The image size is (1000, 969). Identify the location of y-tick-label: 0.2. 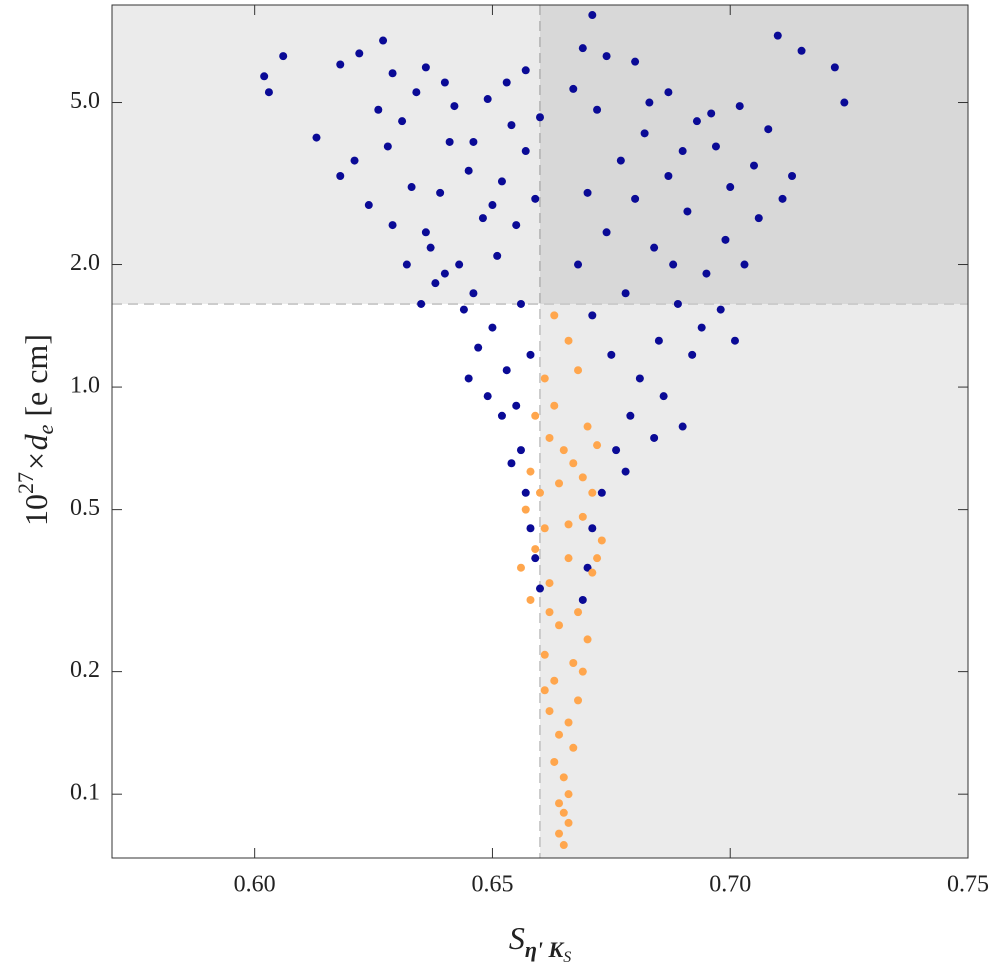
(85, 670).